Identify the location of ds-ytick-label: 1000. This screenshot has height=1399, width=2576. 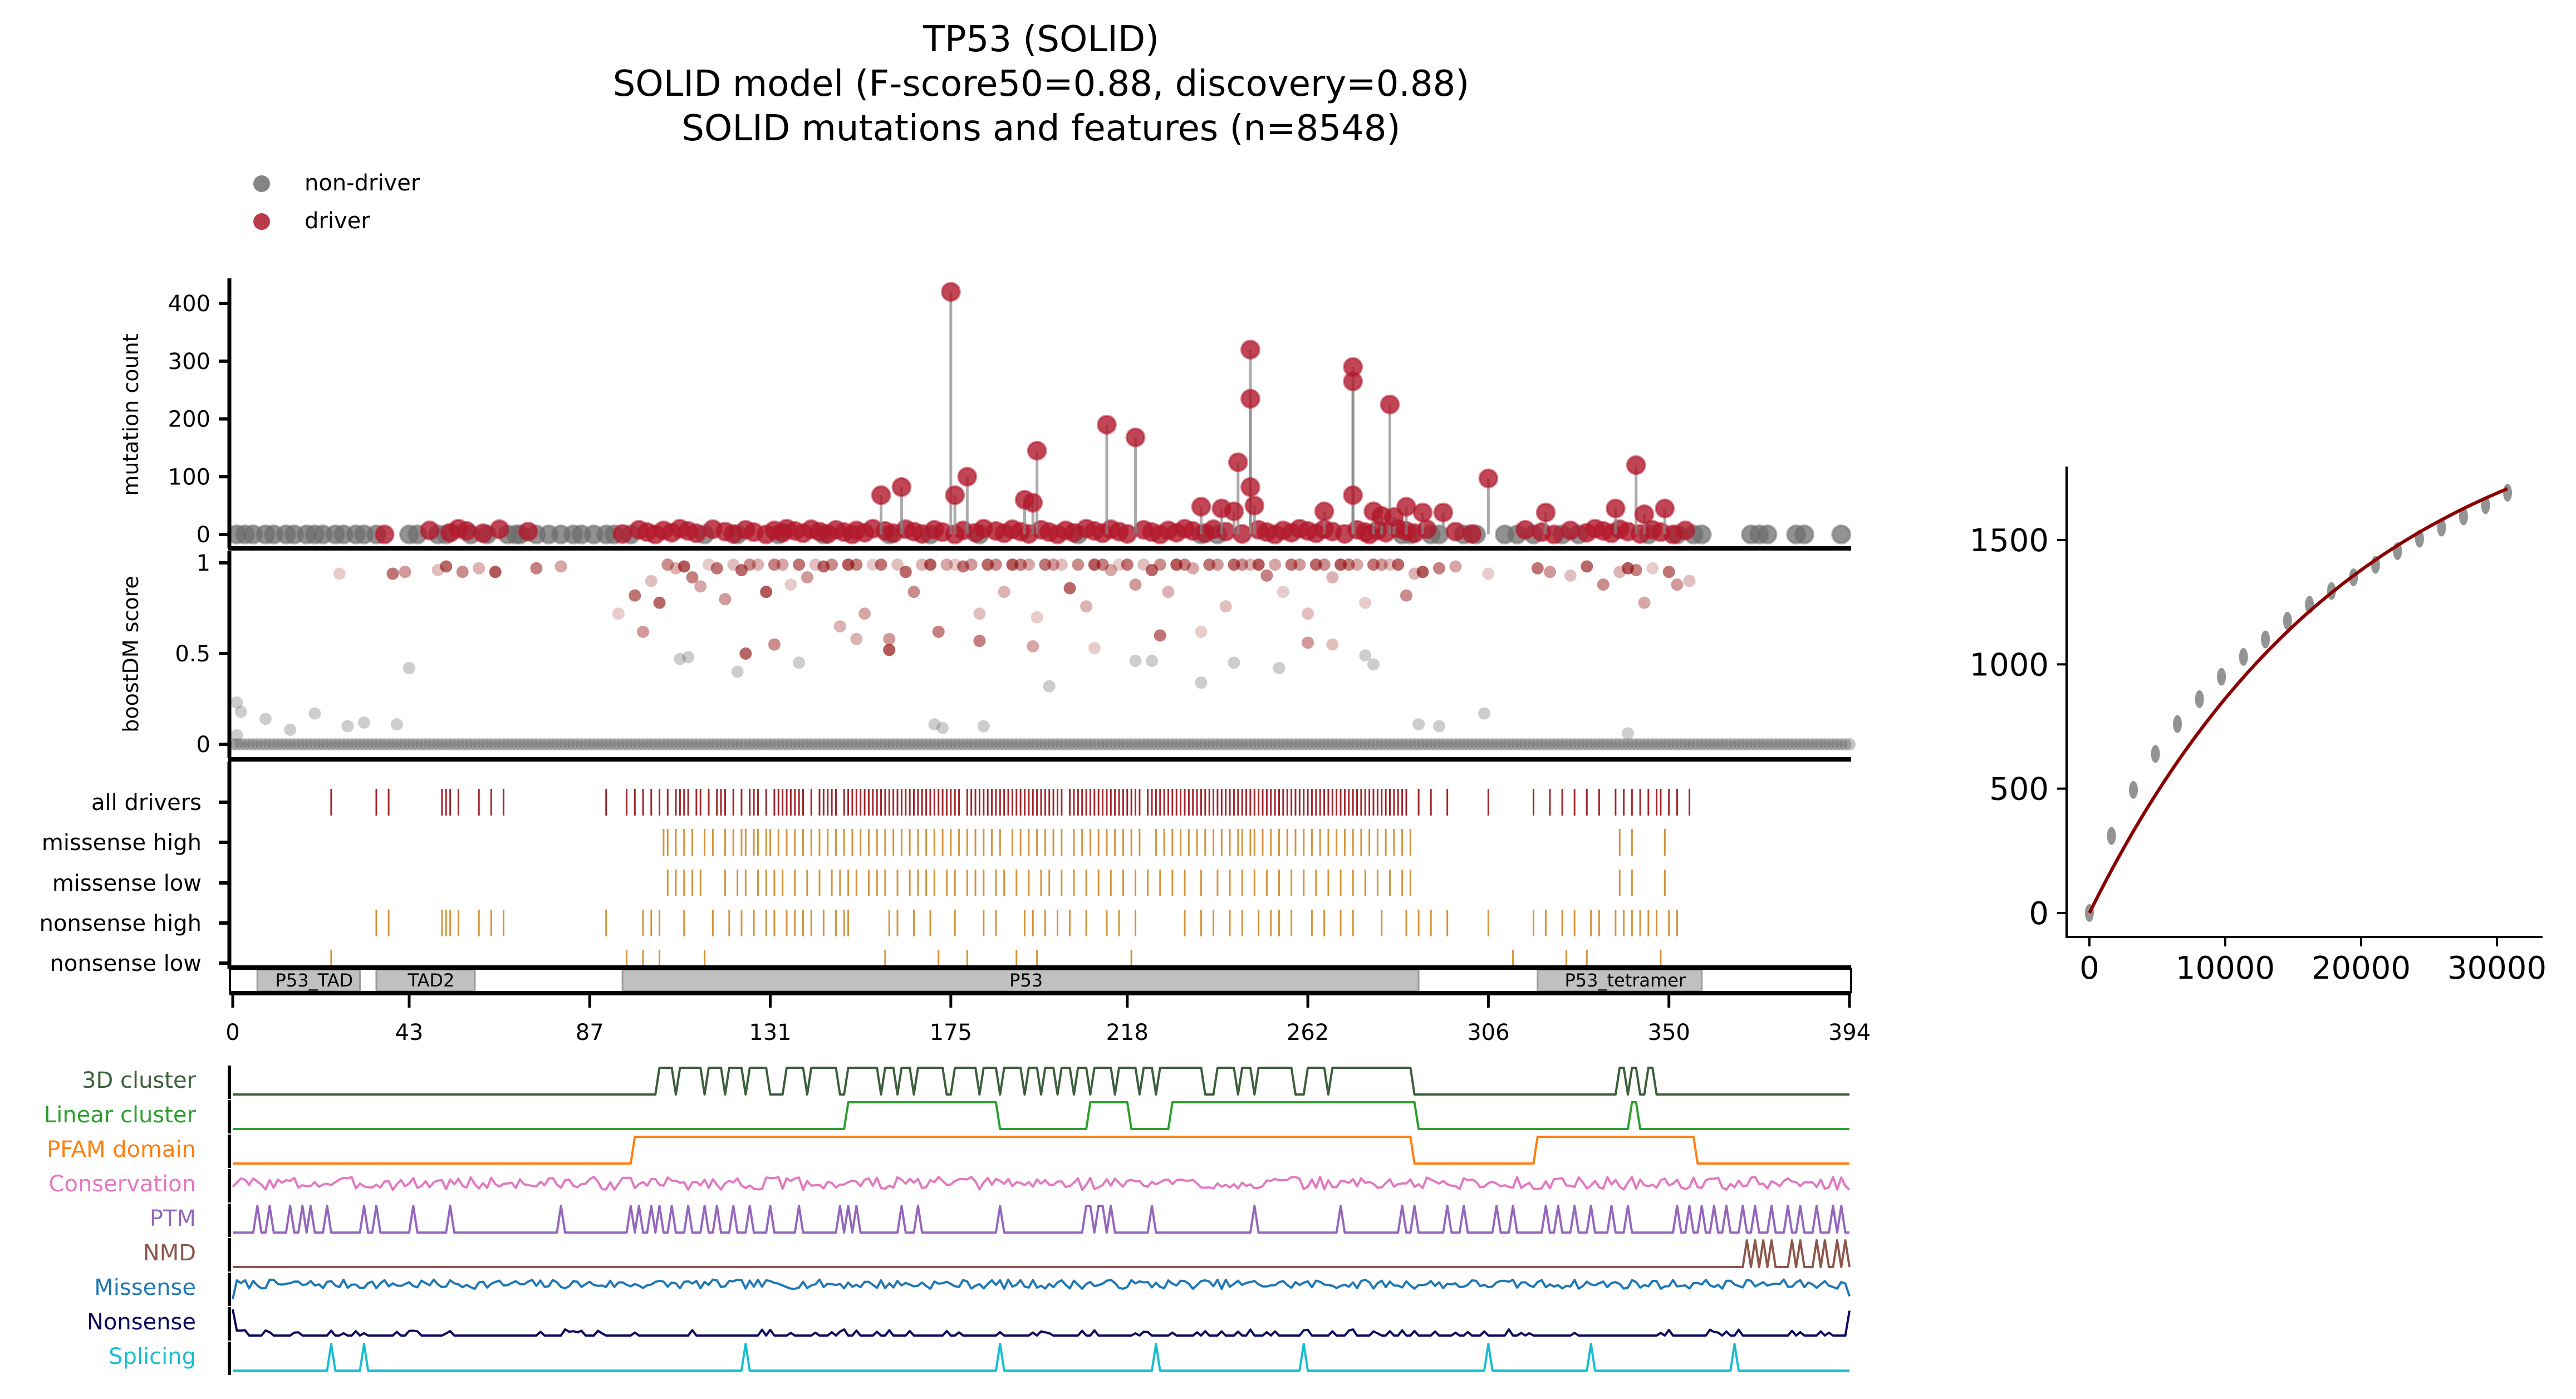
(2009, 665).